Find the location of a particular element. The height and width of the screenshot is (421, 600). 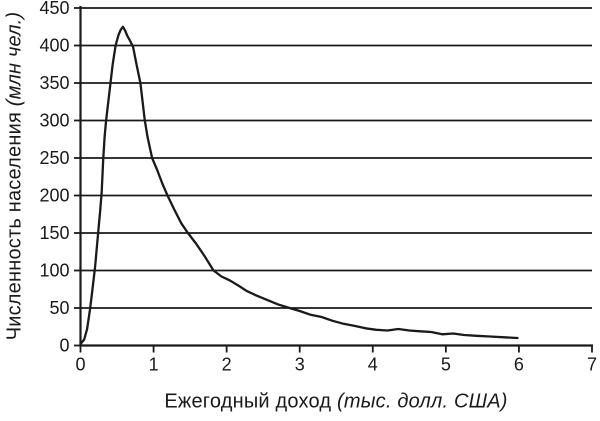

y-axis-label-text: Численность населения is located at coordinates (14, 226).